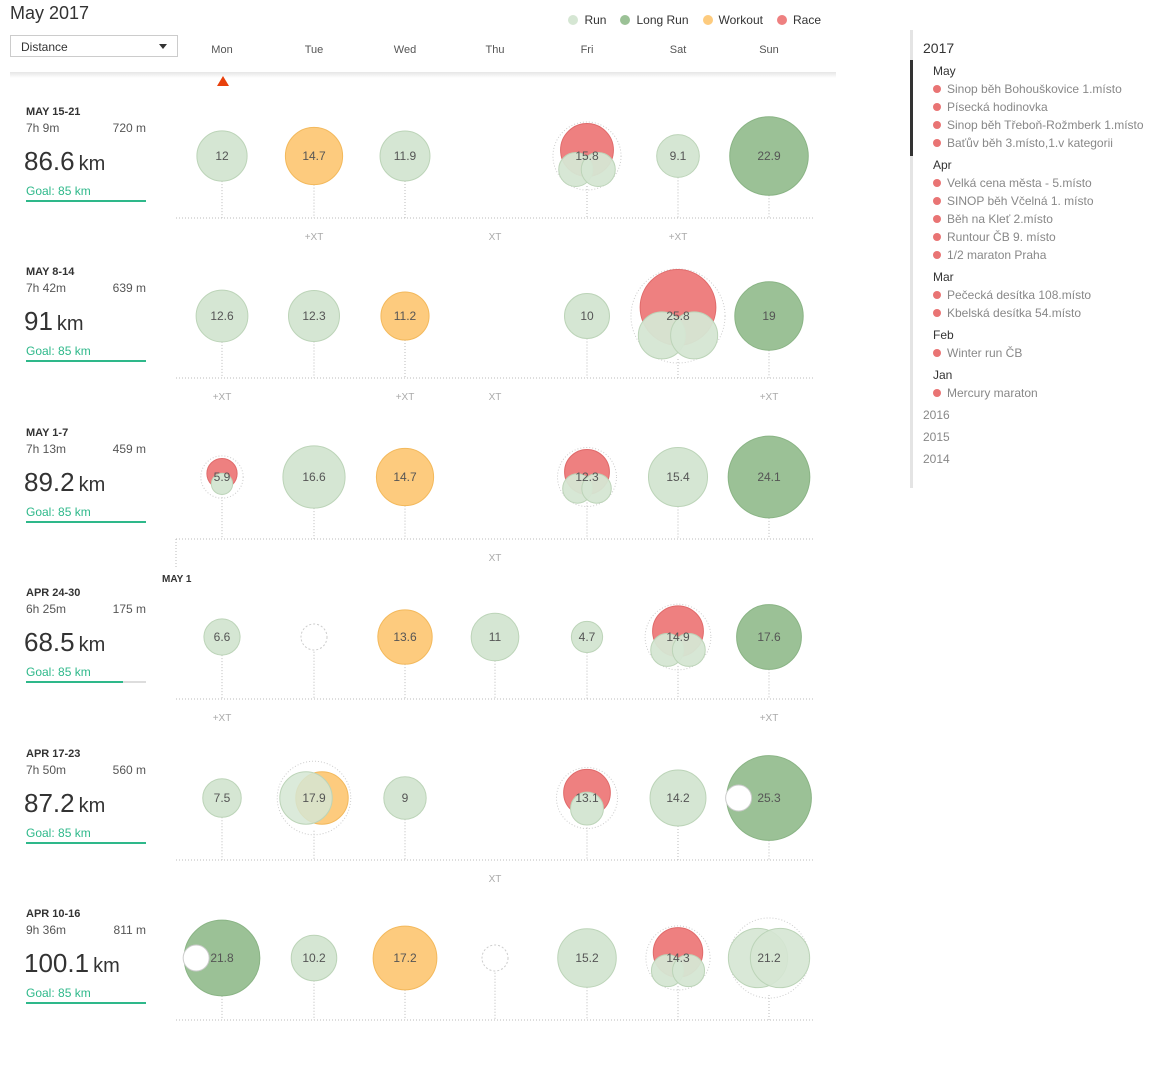  I want to click on sidebar-year-2015: 2015, so click(936, 437).